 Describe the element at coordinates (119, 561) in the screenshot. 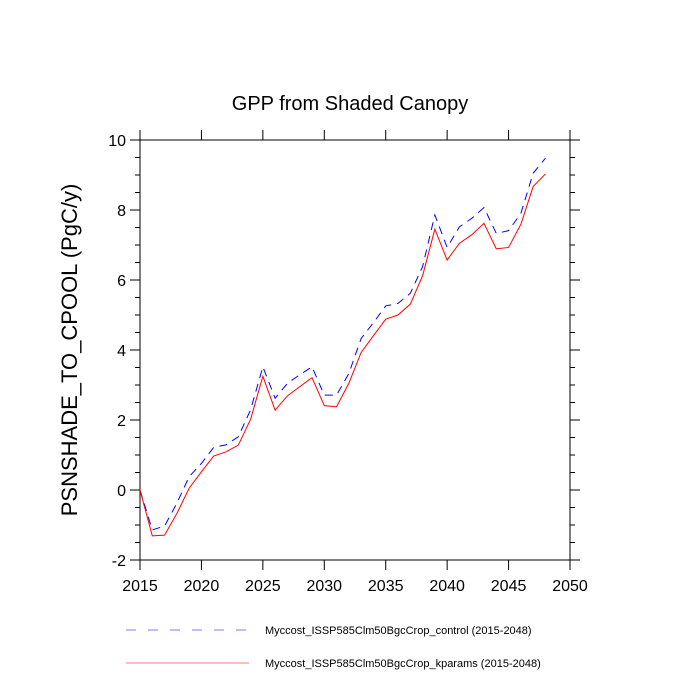

I see `y-tick-label: -2` at that location.